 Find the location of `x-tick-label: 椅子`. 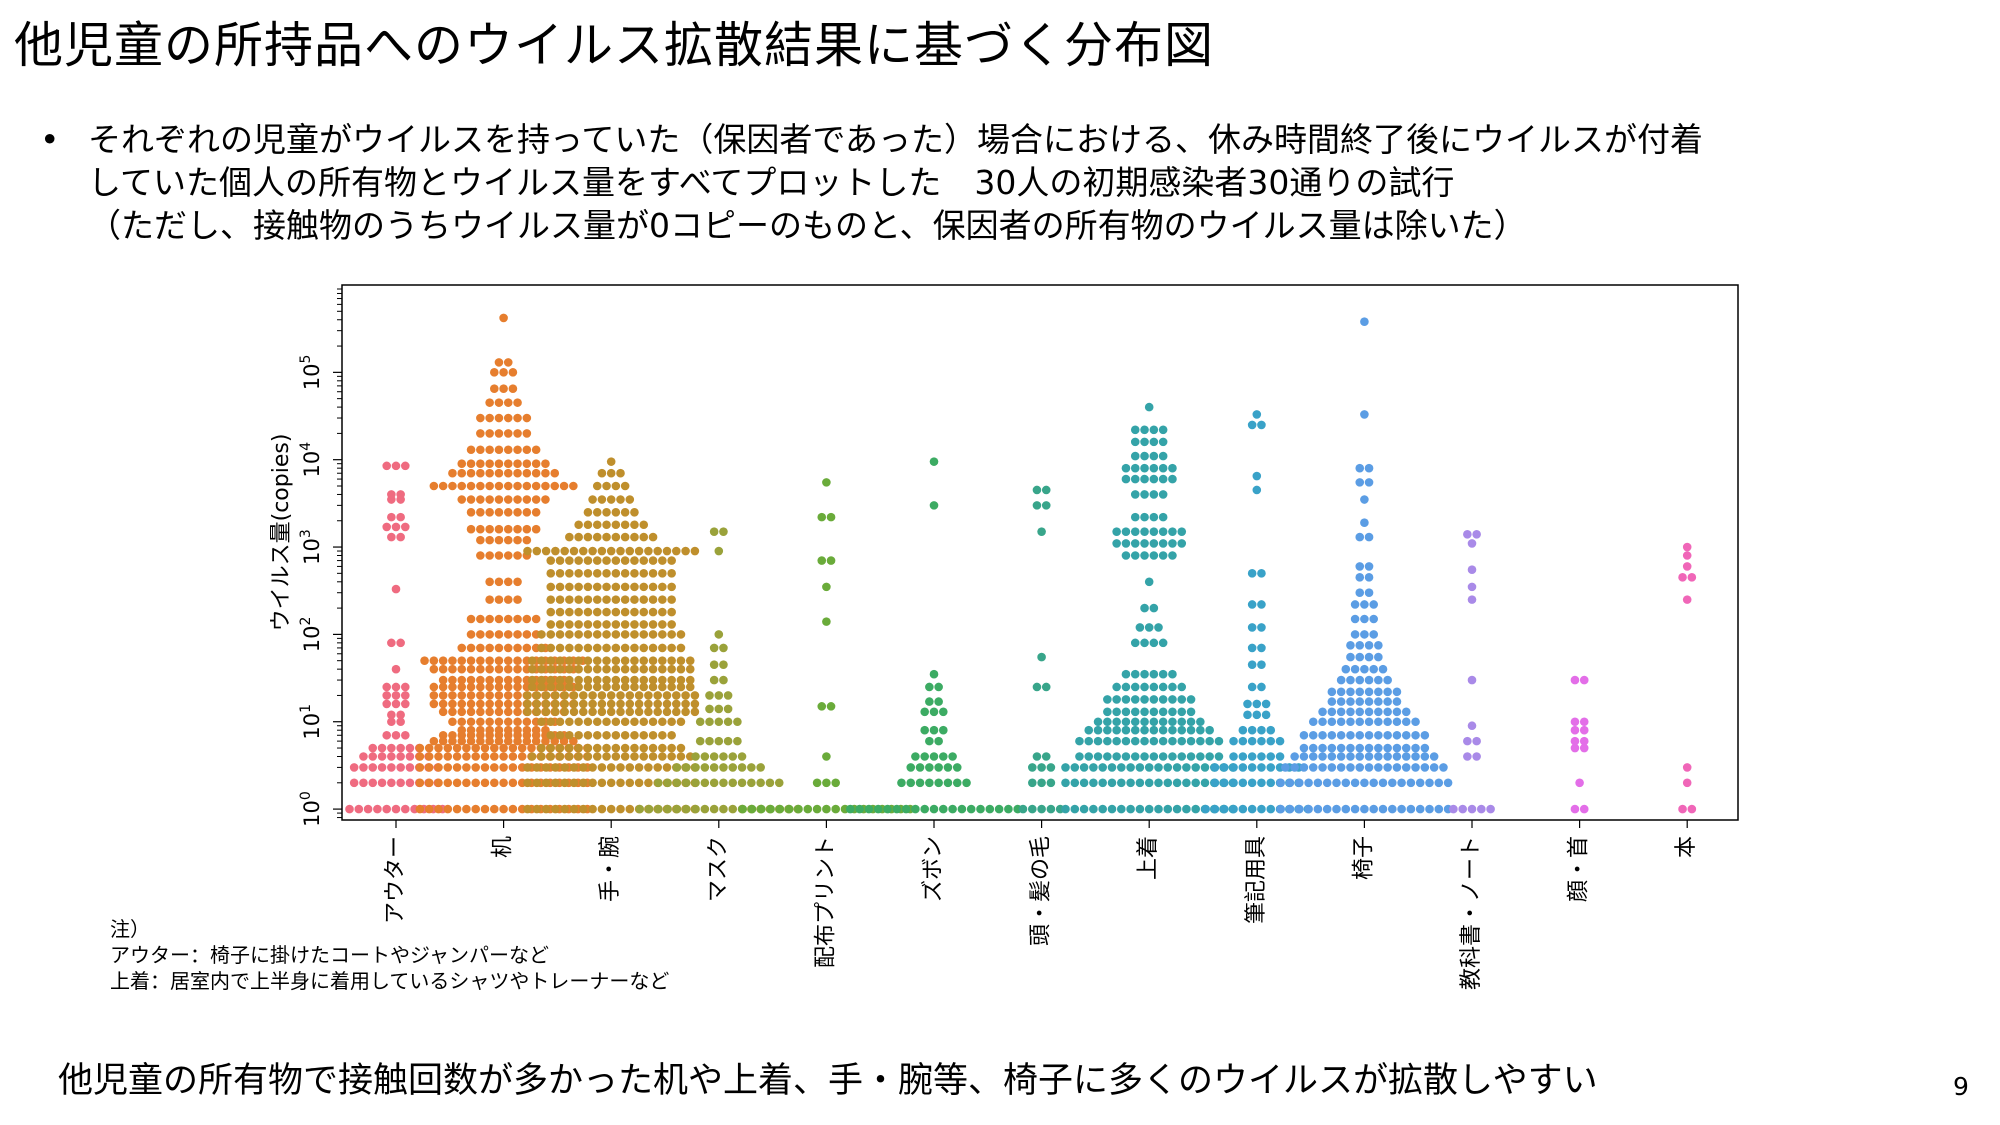

x-tick-label: 椅子 is located at coordinates (1363, 858).